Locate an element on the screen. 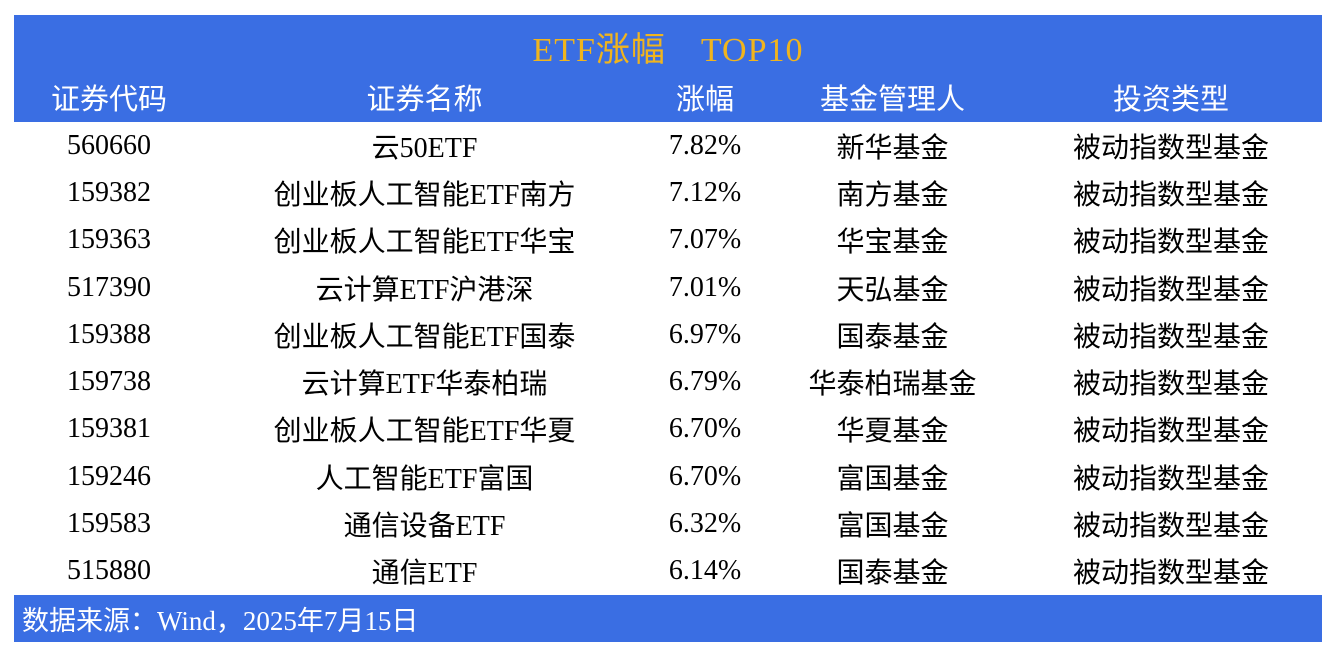 The image size is (1336, 662). table-row: 159388 创业板人工智能ETF国泰 6.97% 国泰基金 被动指数型基金 is located at coordinates (668, 334).